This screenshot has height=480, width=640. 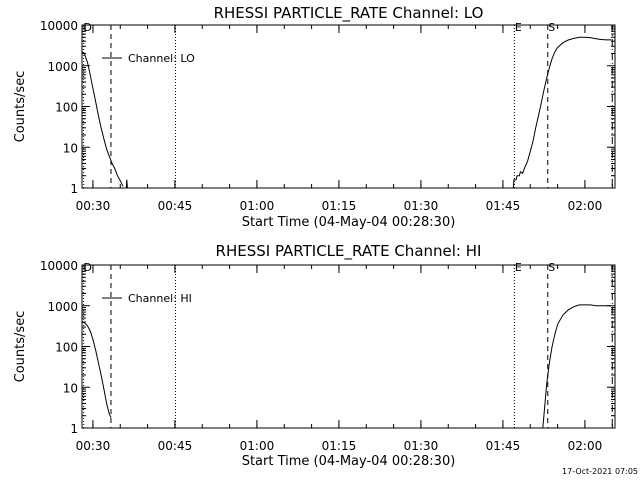 I want to click on chart-title: RHESSI PARTICLE_RATE Channel: HI, so click(x=349, y=251).